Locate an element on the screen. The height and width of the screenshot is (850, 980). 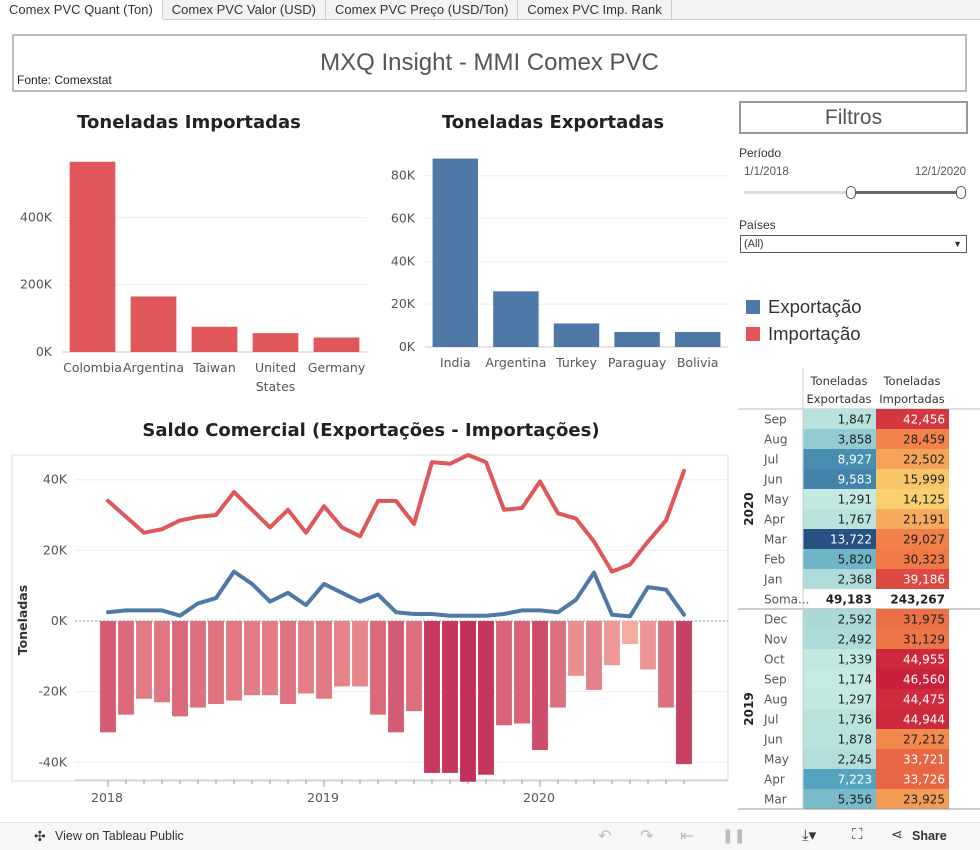
x-tick-label: Argentina is located at coordinates (153, 367).